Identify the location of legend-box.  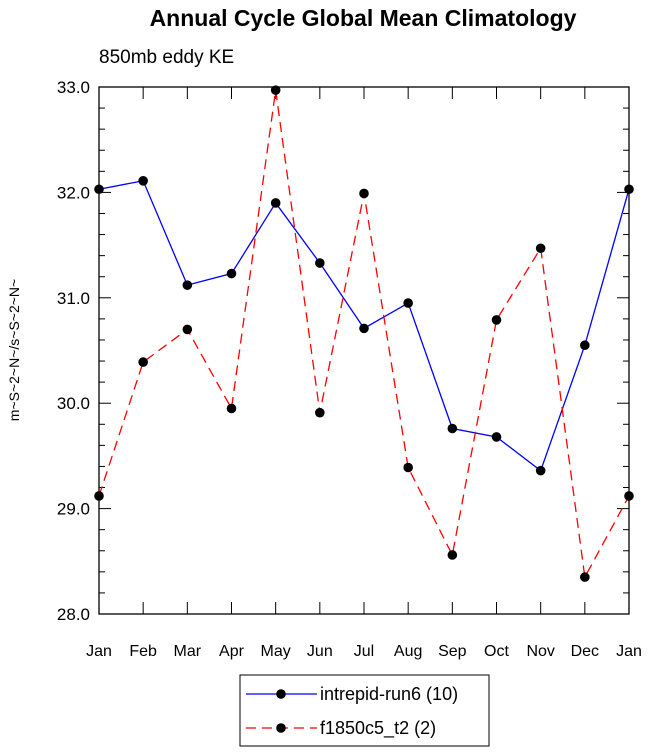
(364, 710).